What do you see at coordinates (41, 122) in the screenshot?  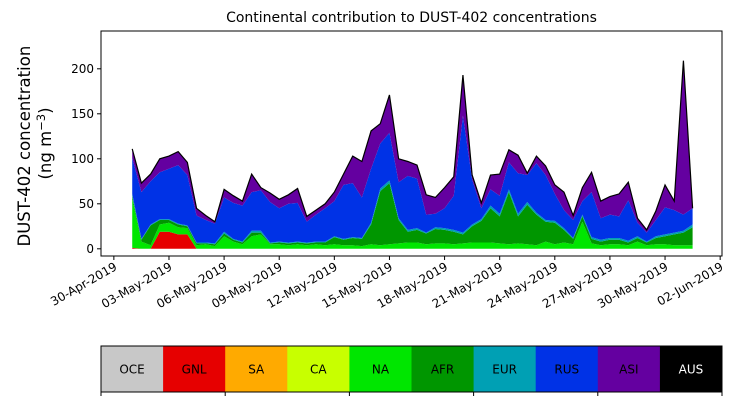 I see `y-axis-label-superscript: −3` at bounding box center [41, 122].